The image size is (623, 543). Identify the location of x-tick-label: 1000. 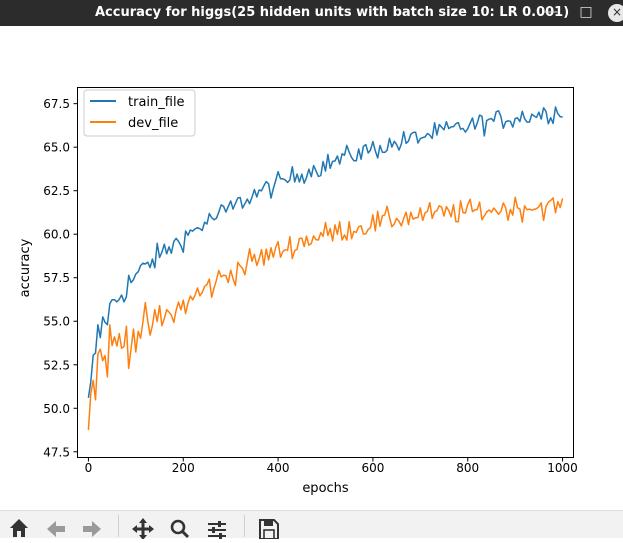
(562, 468).